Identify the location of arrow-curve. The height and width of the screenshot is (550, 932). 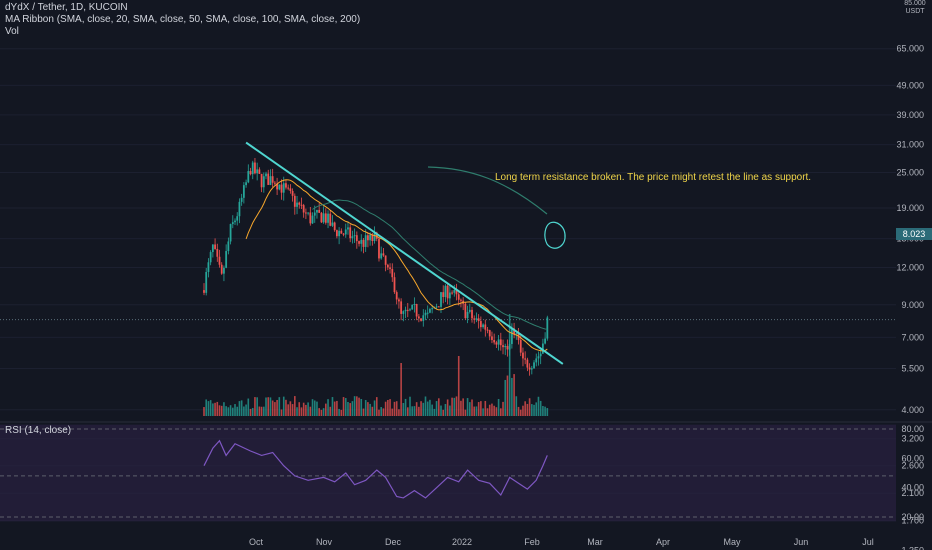
(487, 190).